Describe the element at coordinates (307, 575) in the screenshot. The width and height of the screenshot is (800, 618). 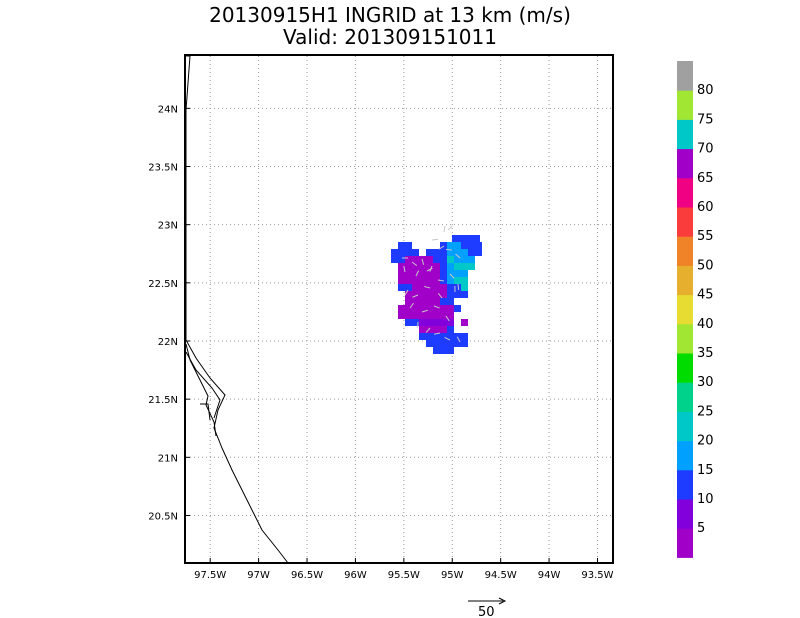
I see `lon-tick-label: 96.5W` at that location.